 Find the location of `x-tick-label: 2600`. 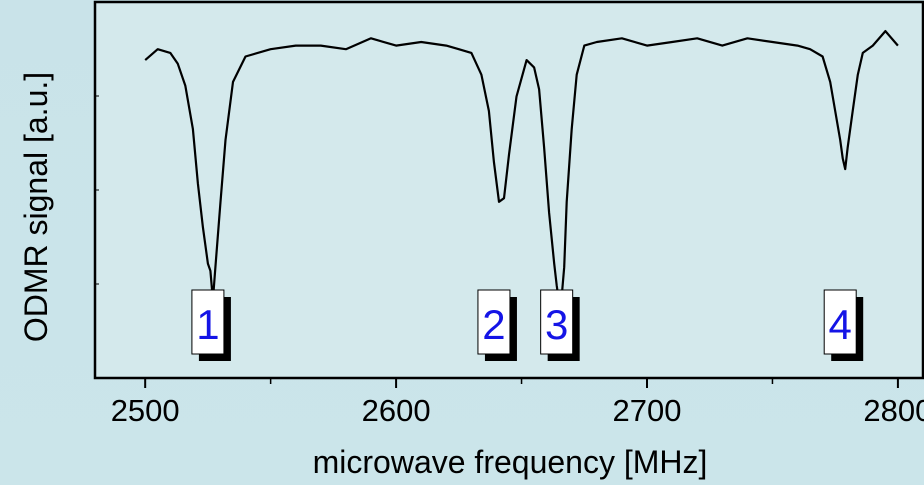

x-tick-label: 2600 is located at coordinates (396, 410).